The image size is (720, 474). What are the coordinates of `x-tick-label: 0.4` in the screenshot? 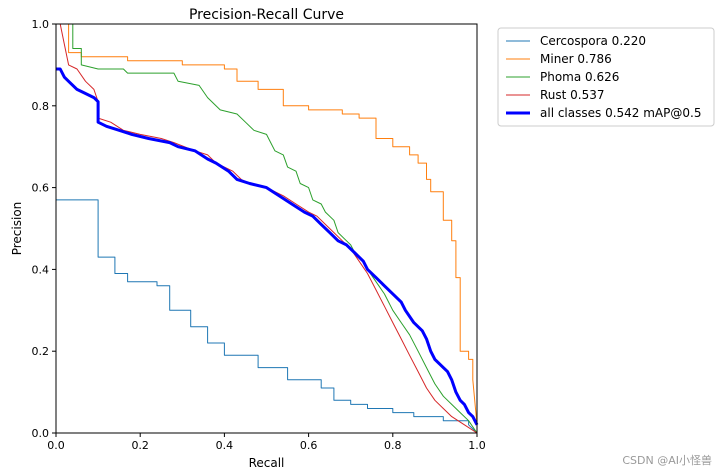 It's located at (225, 445).